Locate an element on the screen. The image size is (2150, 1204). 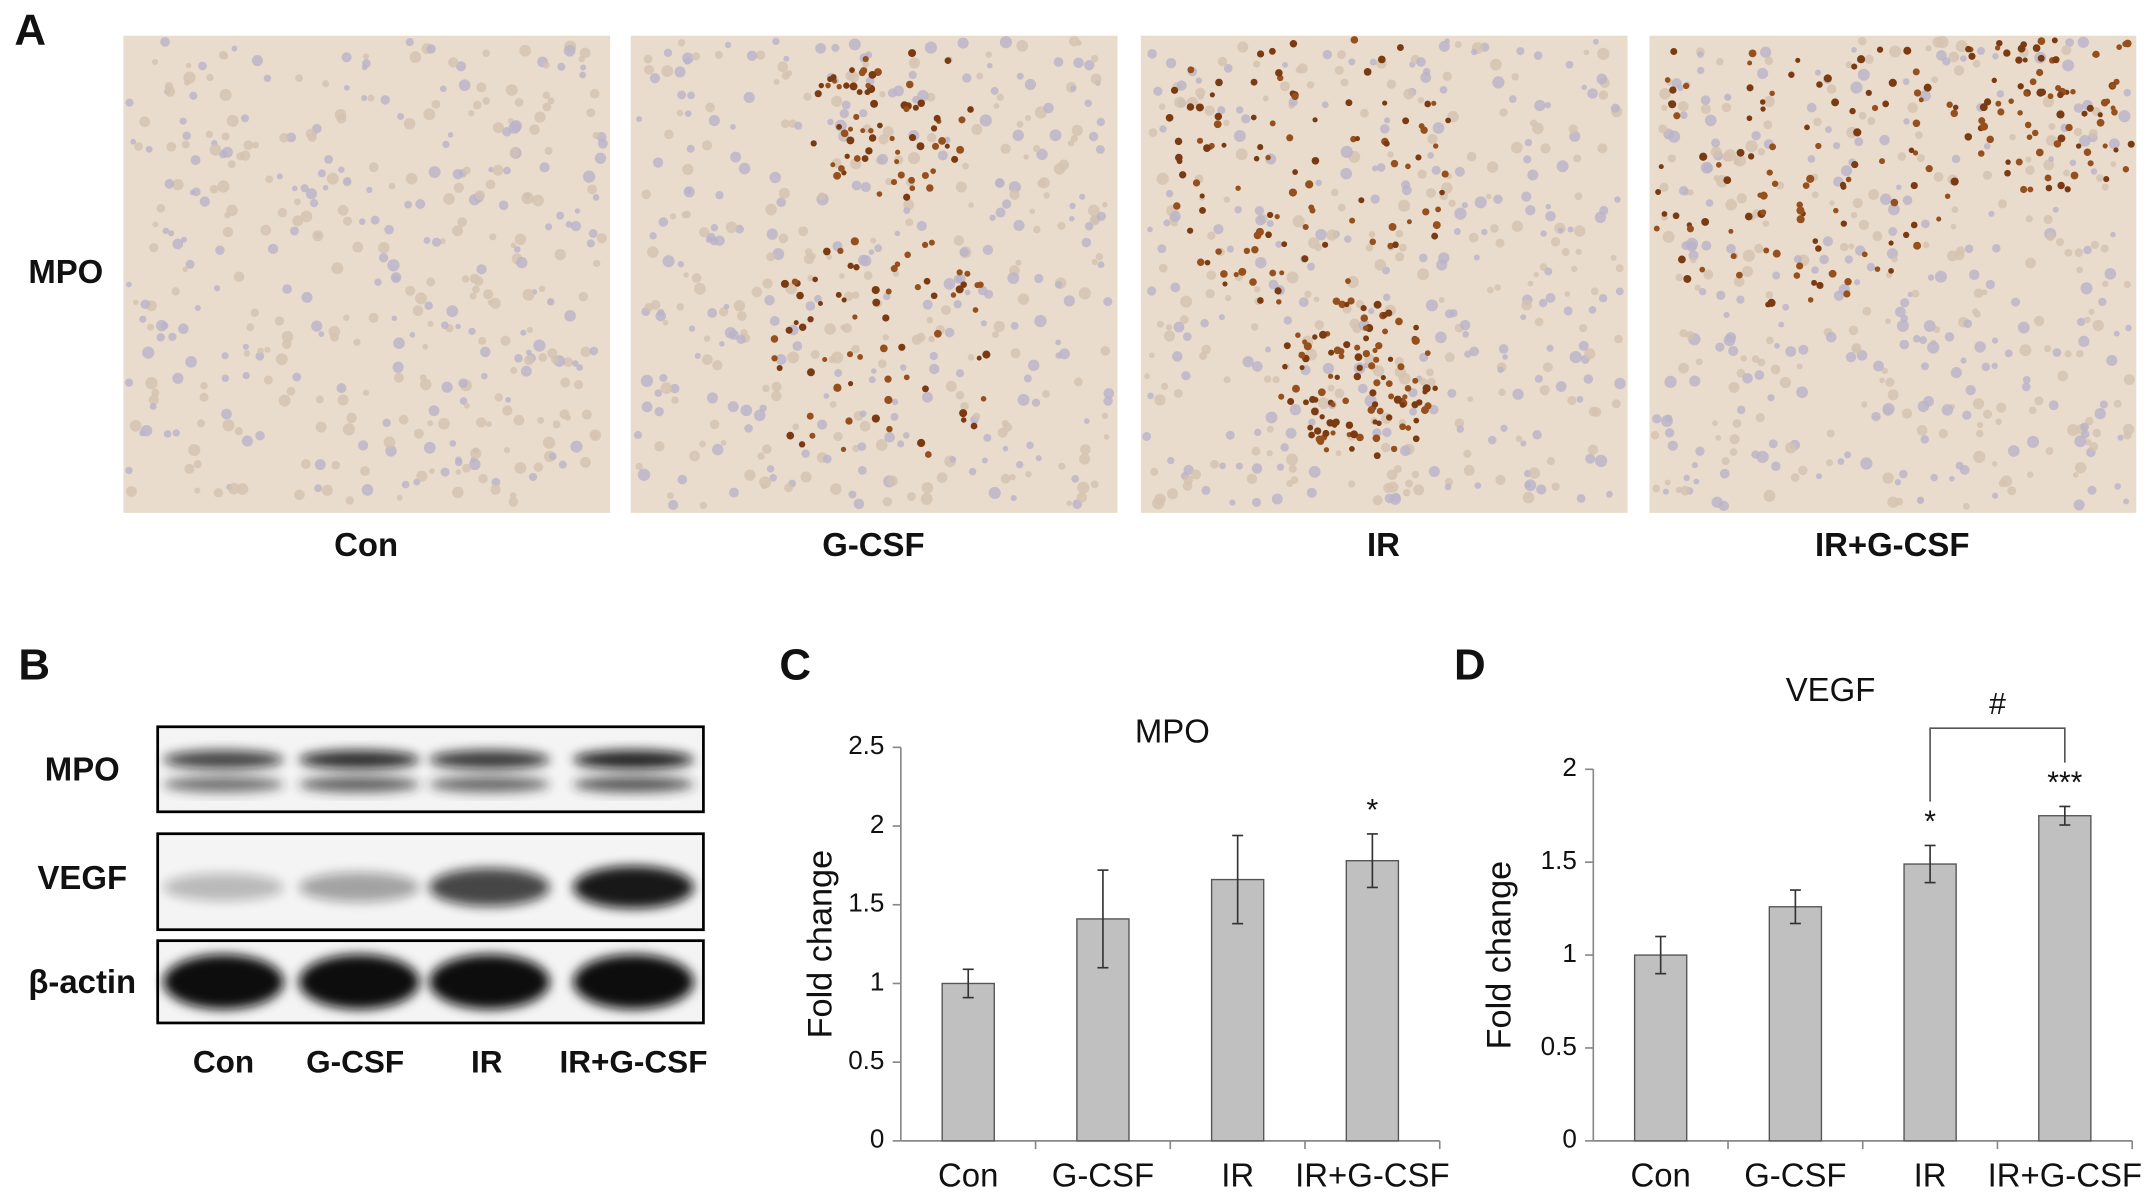
x-tick-label: Con is located at coordinates (968, 1175).